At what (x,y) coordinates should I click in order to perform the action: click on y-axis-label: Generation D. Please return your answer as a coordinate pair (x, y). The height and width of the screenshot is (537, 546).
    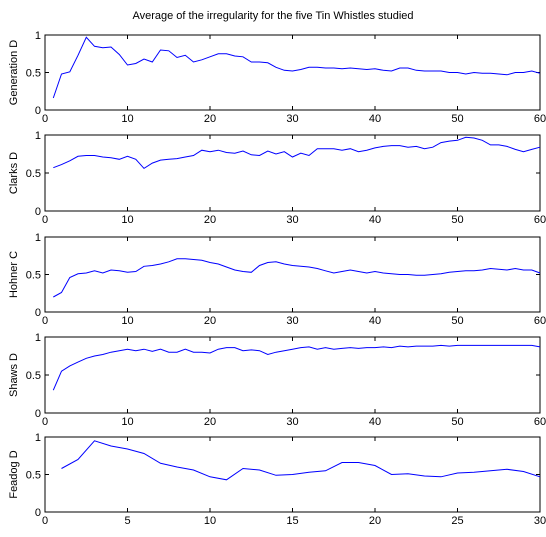
    Looking at the image, I should click on (14, 72).